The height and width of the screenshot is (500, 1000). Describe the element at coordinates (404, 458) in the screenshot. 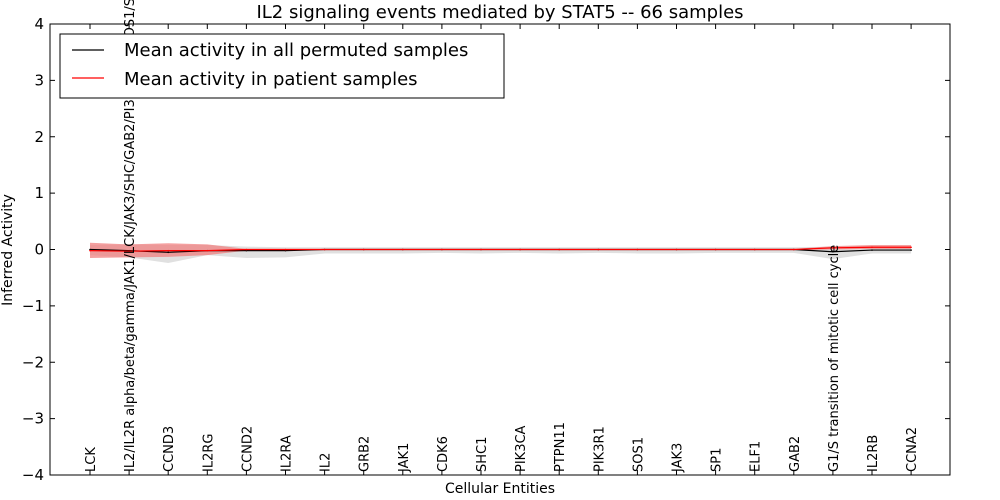

I see `x-tick-label: JAK1` at that location.